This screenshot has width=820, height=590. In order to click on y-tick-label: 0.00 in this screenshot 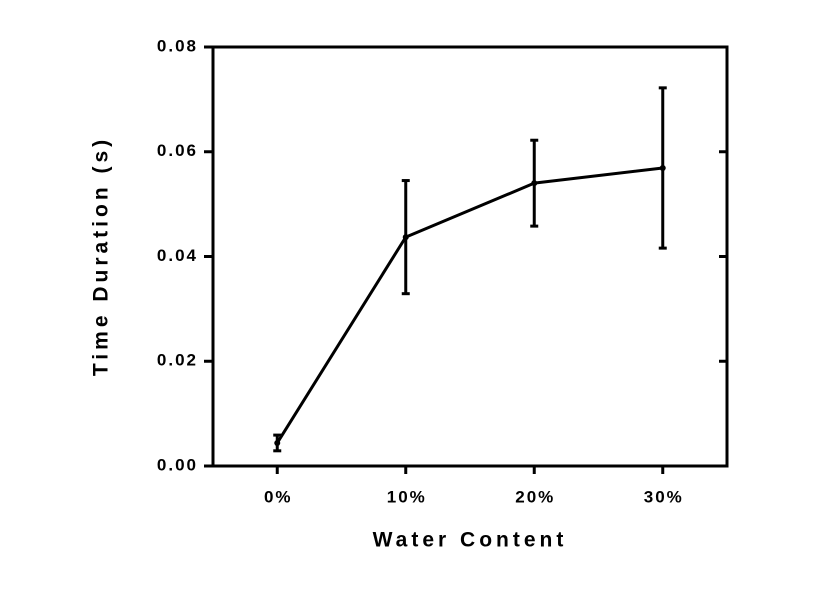, I will do `click(177, 464)`.